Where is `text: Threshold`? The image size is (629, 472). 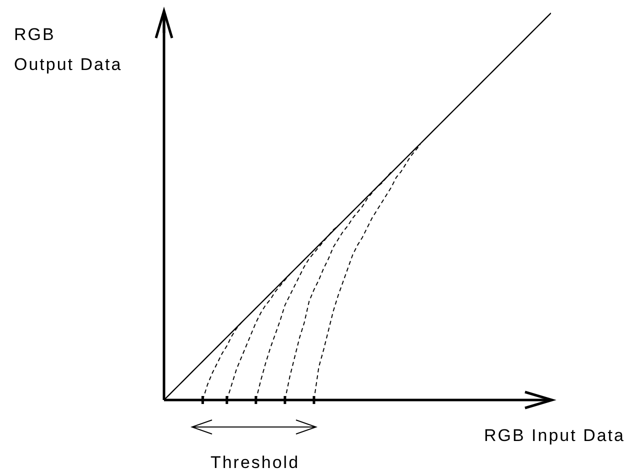
text: Threshold is located at coordinates (255, 462).